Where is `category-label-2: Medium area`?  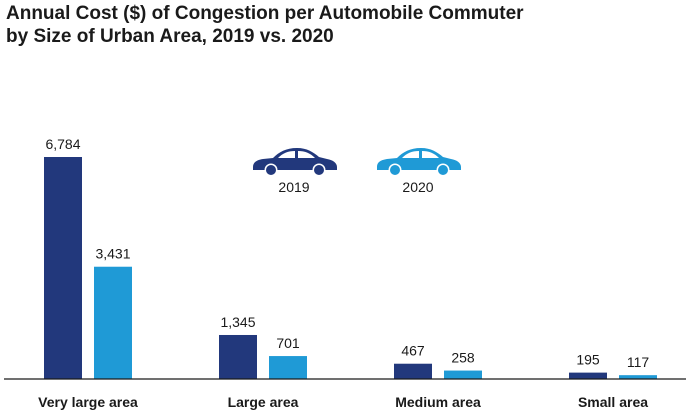
category-label-2: Medium area is located at coordinates (438, 402).